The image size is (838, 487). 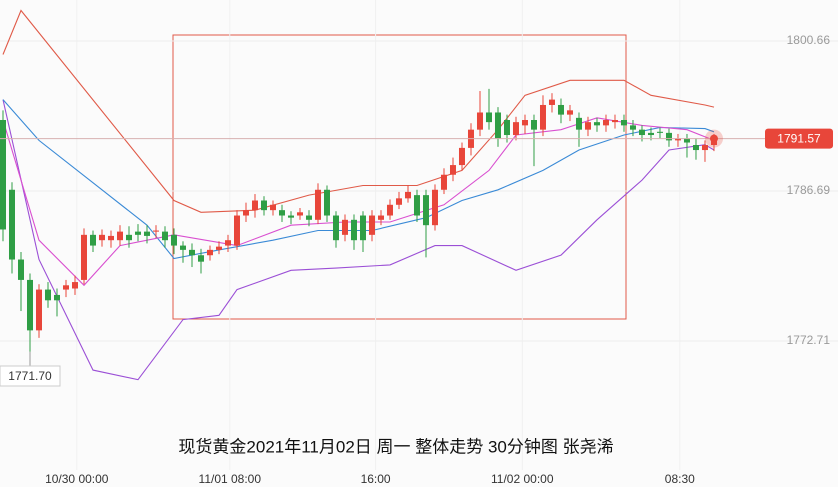 I want to click on last-price-dot, so click(x=713, y=138).